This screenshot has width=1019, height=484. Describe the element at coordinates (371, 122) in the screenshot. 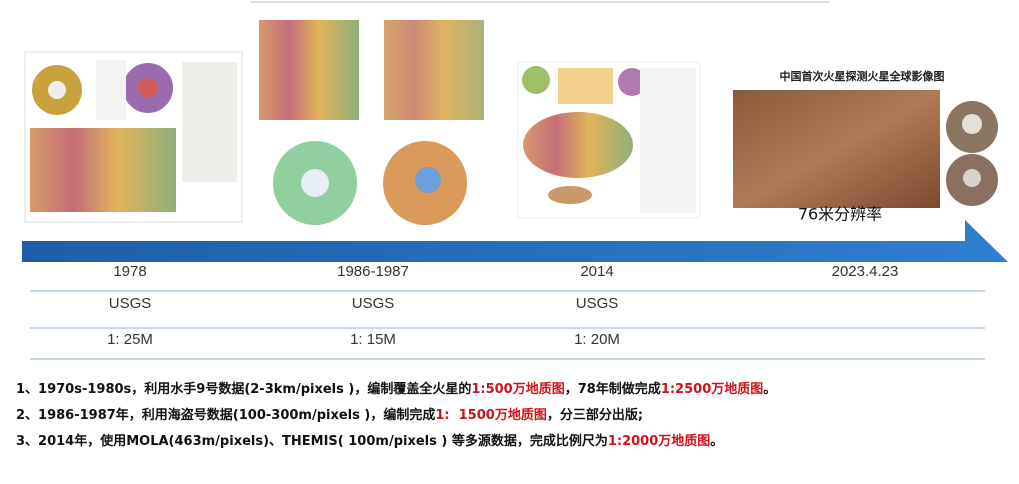

I see `maps-1986` at that location.